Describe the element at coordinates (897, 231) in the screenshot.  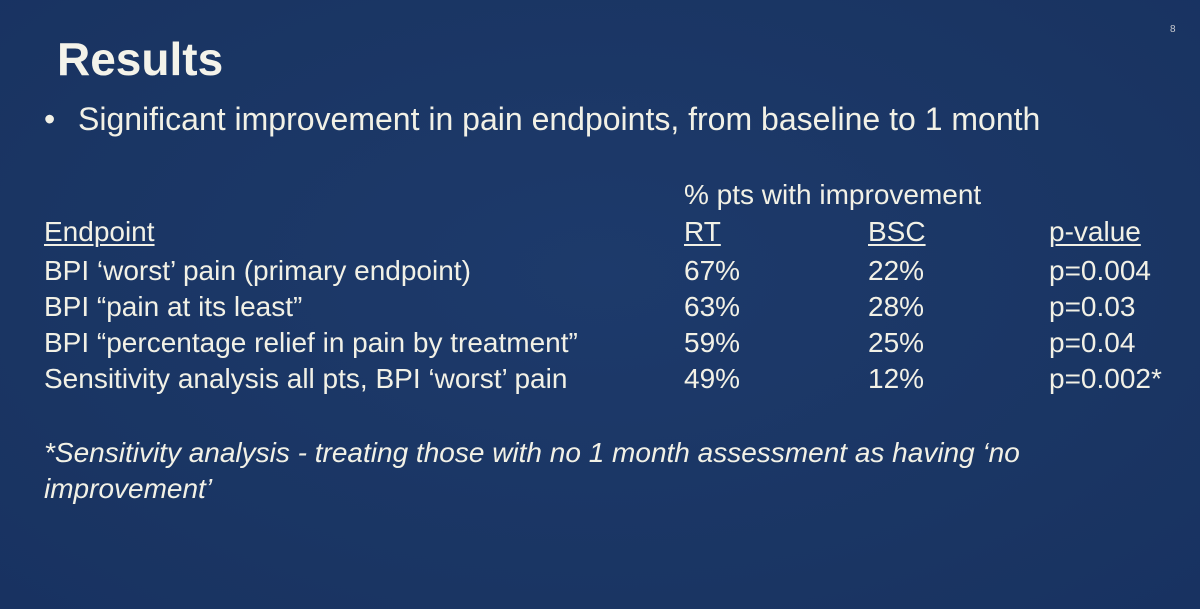
I see `column-header-bsc: BSC` at that location.